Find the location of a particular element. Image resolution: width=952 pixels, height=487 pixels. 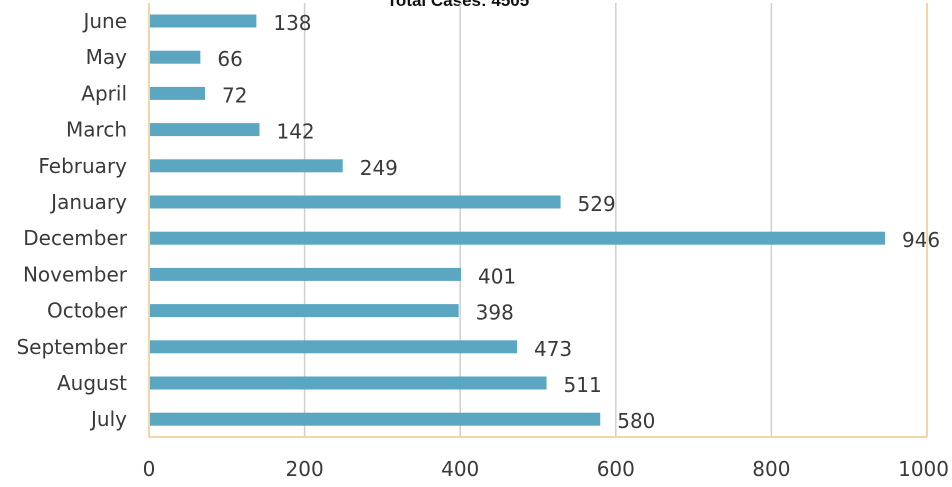

x-tick-label-800: 800 is located at coordinates (771, 469).